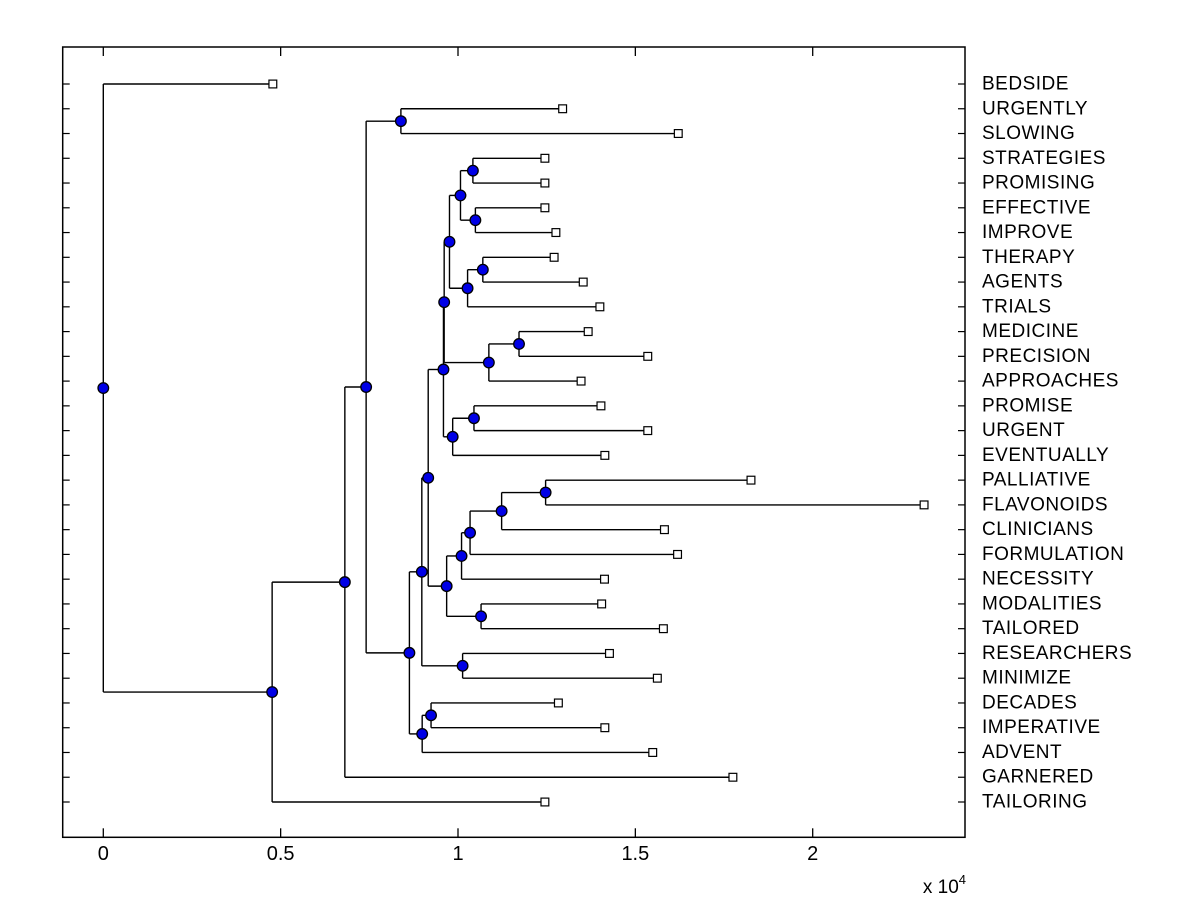 This screenshot has width=1200, height=900. Describe the element at coordinates (1038, 183) in the screenshot. I see `leaf-label: PROMISING` at that location.